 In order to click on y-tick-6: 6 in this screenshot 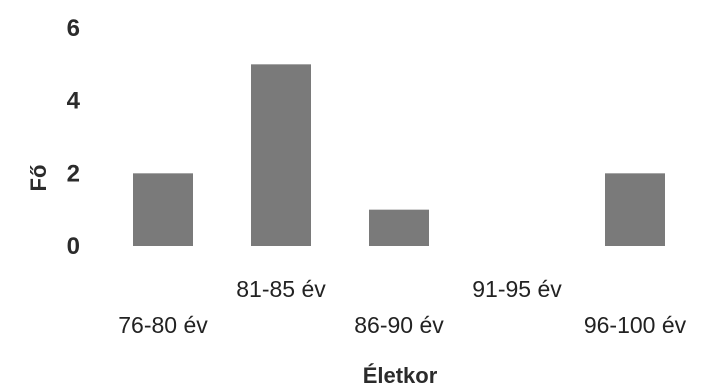, I will do `click(73, 28)`.